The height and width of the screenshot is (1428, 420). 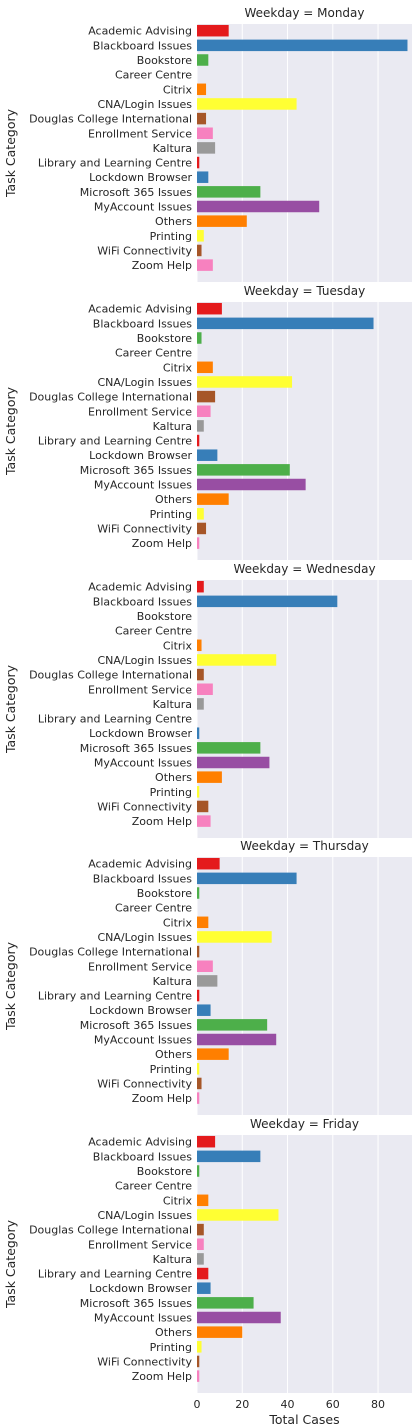 What do you see at coordinates (229, 1156) in the screenshot?
I see `bar-friday-blackboard-issues` at bounding box center [229, 1156].